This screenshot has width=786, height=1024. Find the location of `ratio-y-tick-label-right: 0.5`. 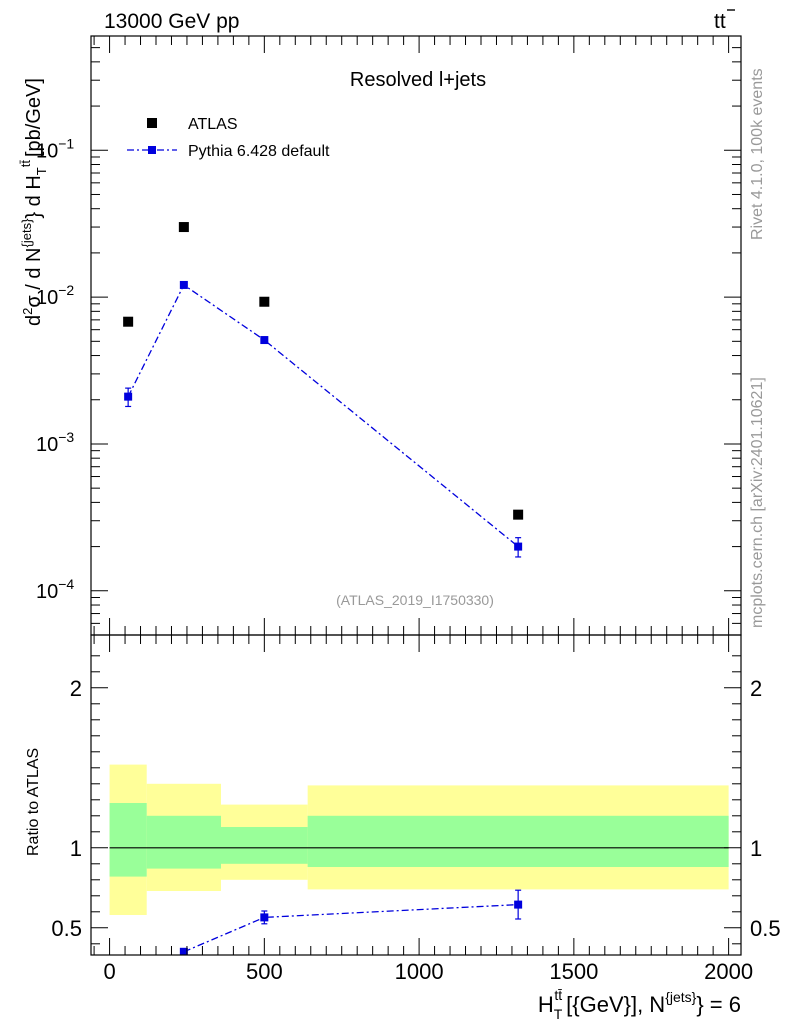

ratio-y-tick-label-right: 0.5 is located at coordinates (765, 928).